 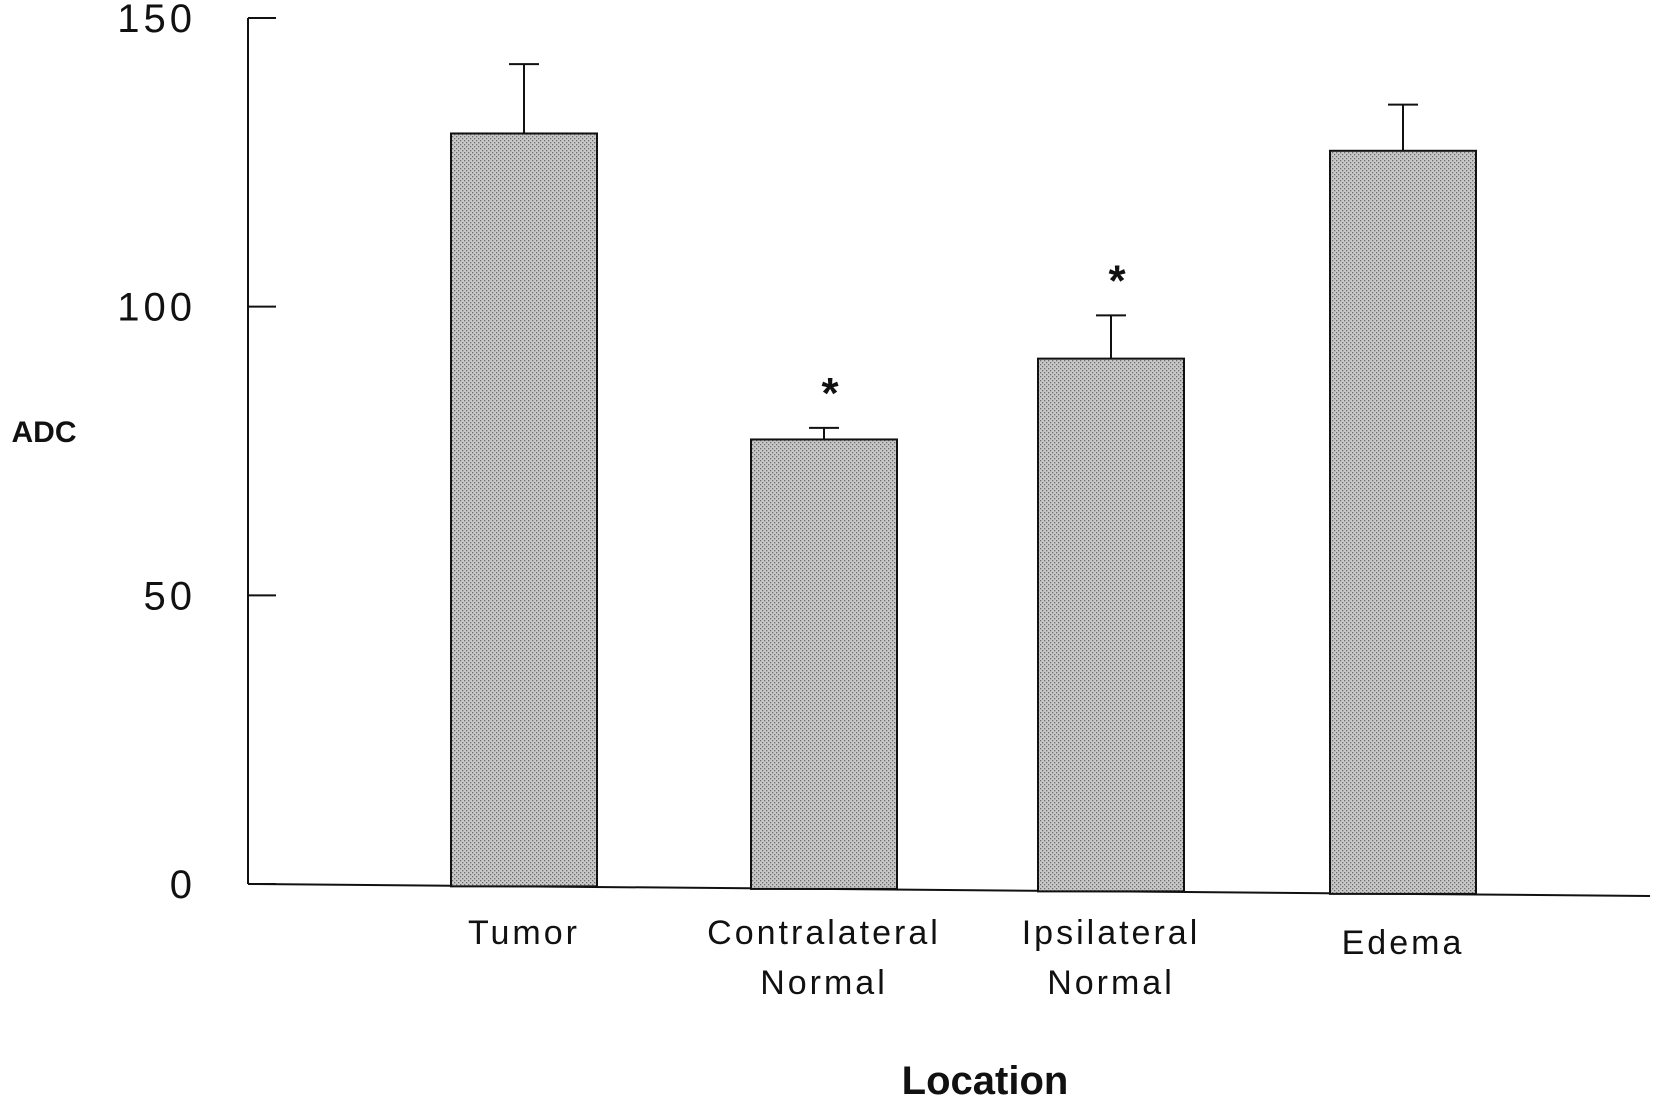 What do you see at coordinates (830, 393) in the screenshot?
I see `significance-marker-1: *` at bounding box center [830, 393].